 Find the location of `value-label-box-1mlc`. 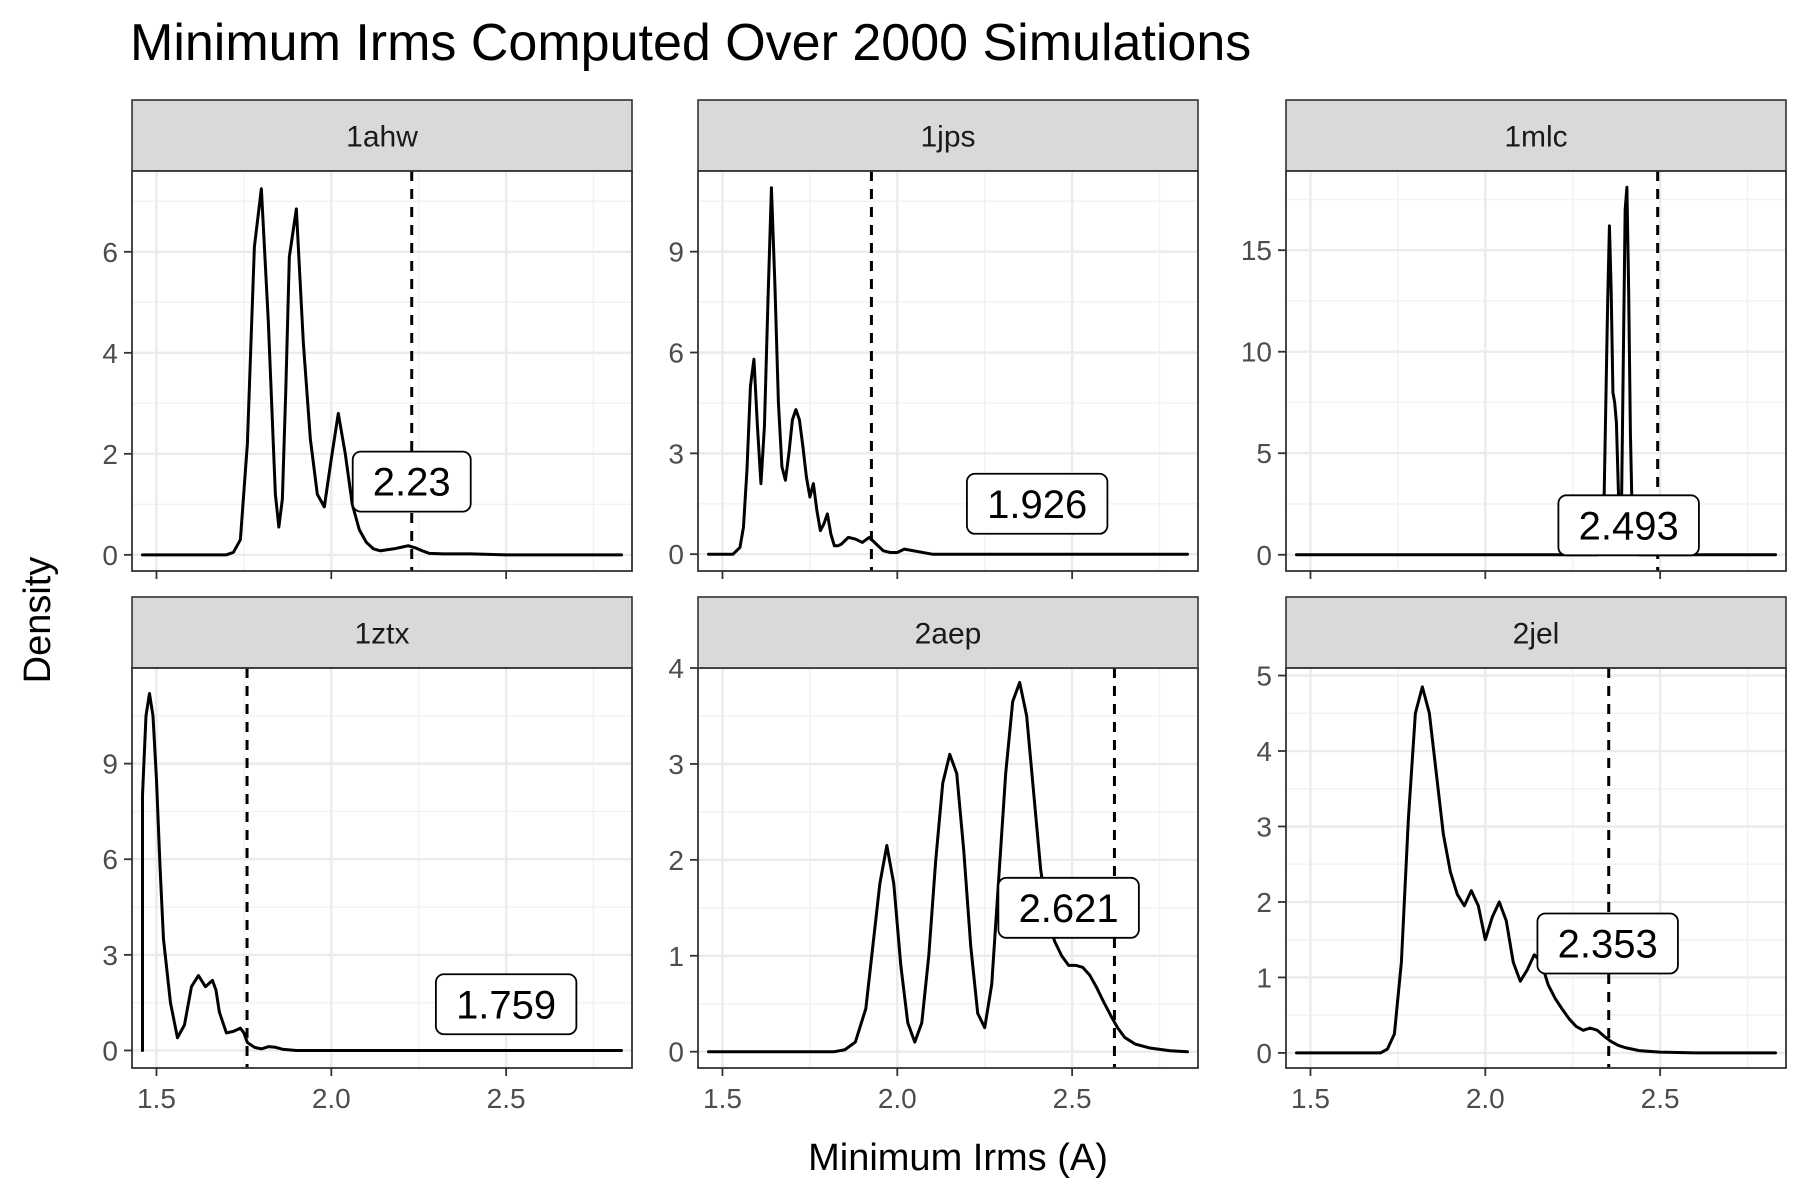

value-label-box-1mlc is located at coordinates (1628, 525).